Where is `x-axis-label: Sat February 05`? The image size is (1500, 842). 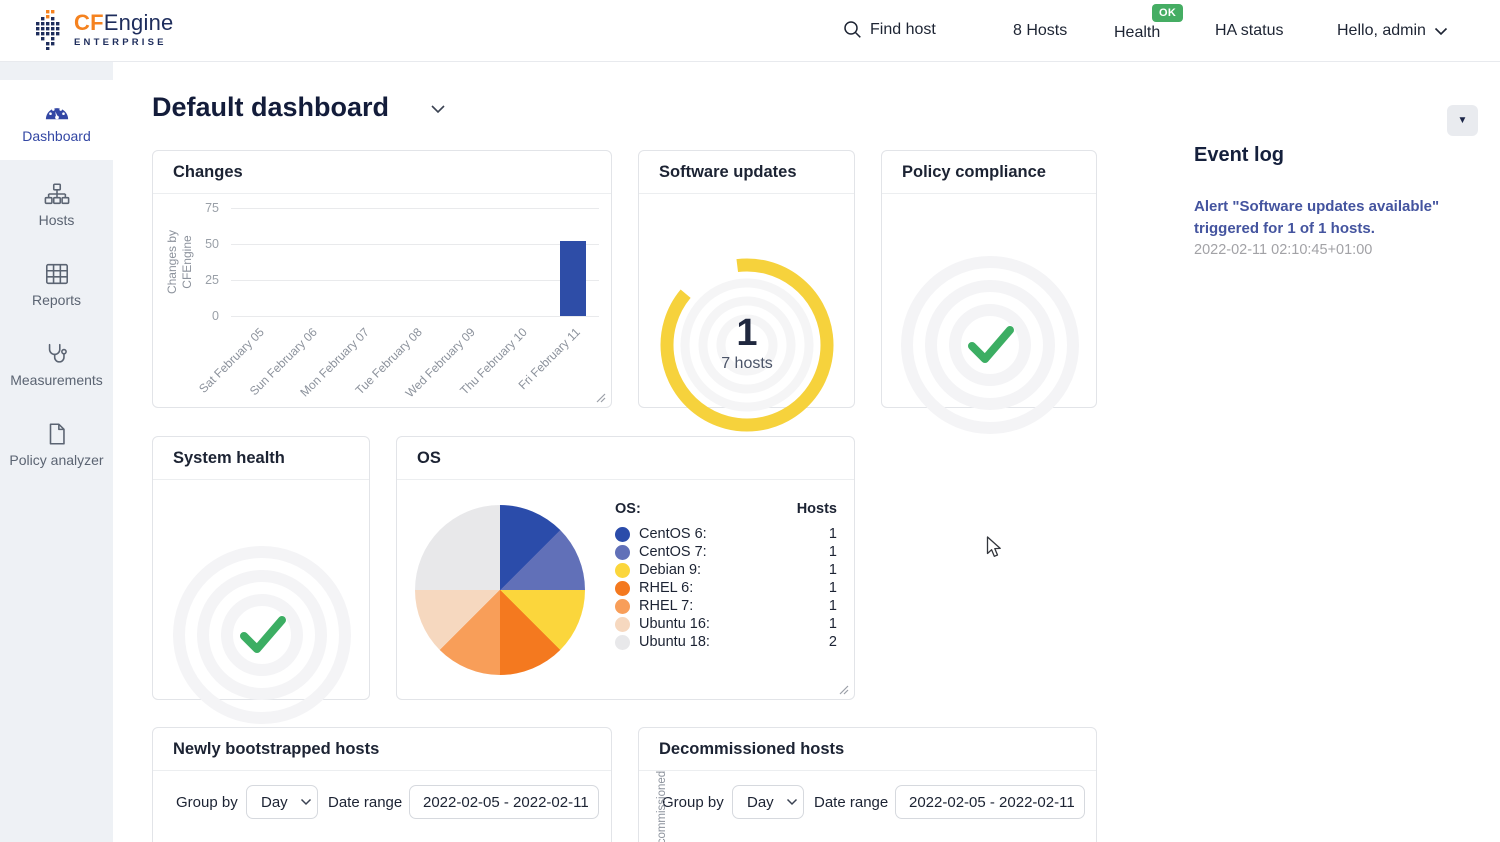 x-axis-label: Sat February 05 is located at coordinates (232, 360).